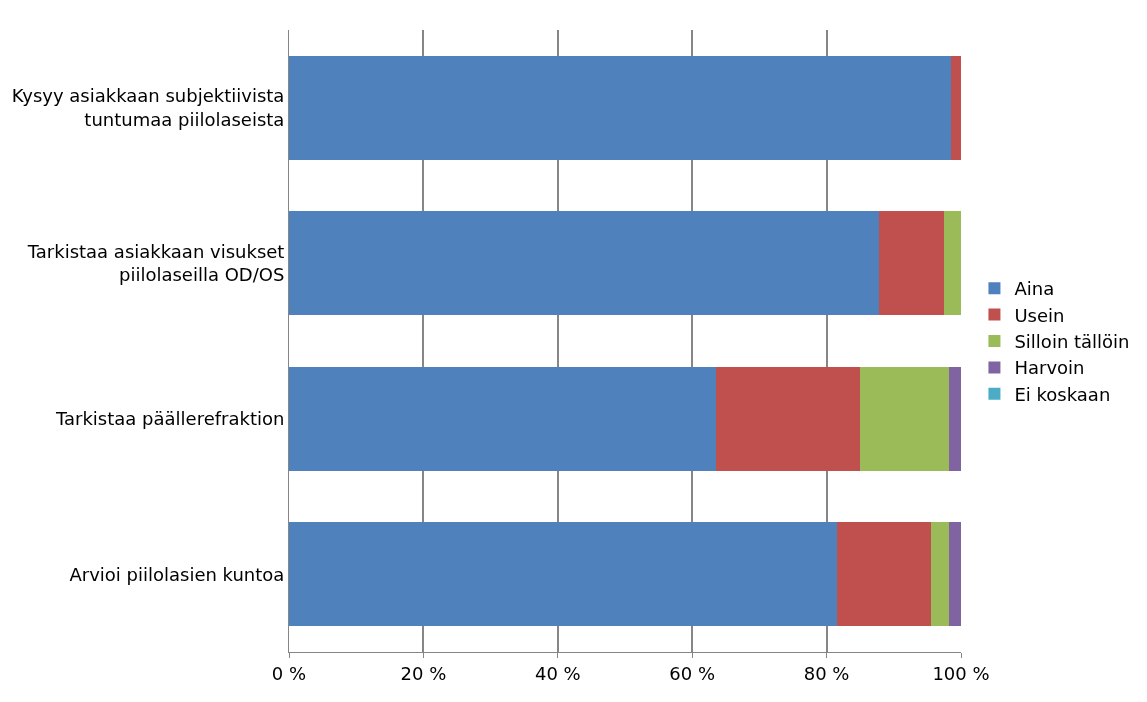  Describe the element at coordinates (289, 673) in the screenshot. I see `x-tick-label: 0 %` at that location.